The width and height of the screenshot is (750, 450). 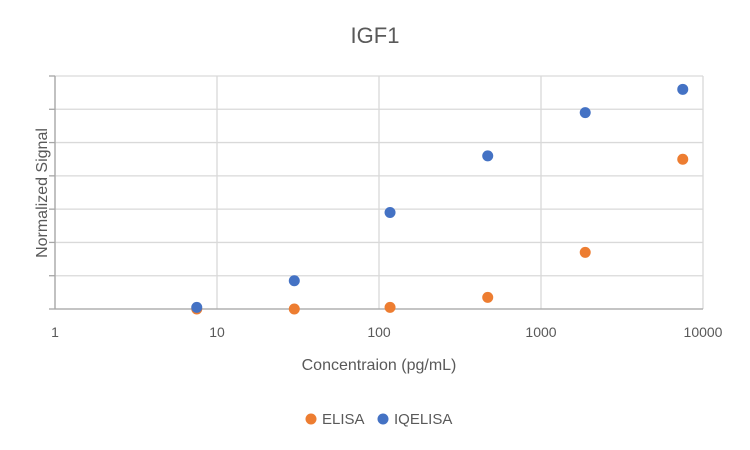 I want to click on x-tick-labels: 1 10 100 1000 10000, so click(x=387, y=332).